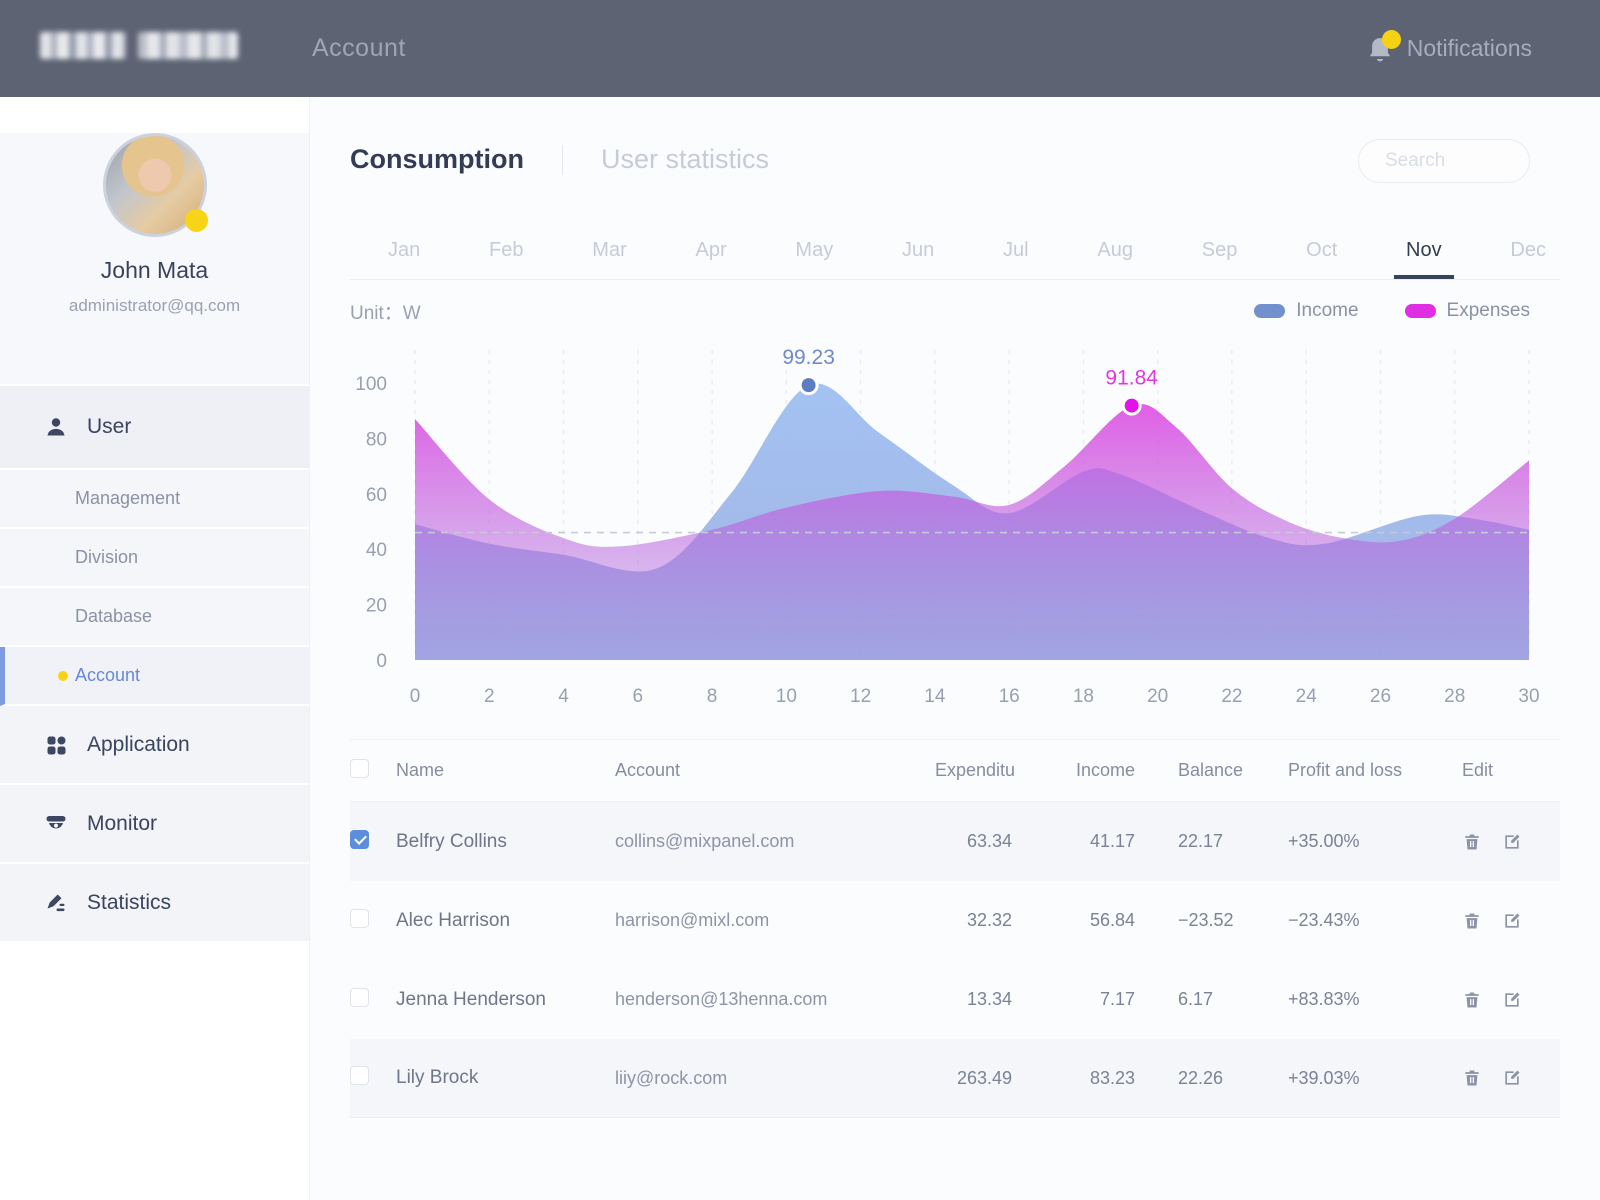  Describe the element at coordinates (1467, 311) in the screenshot. I see `legend-expenses: Expenses` at that location.